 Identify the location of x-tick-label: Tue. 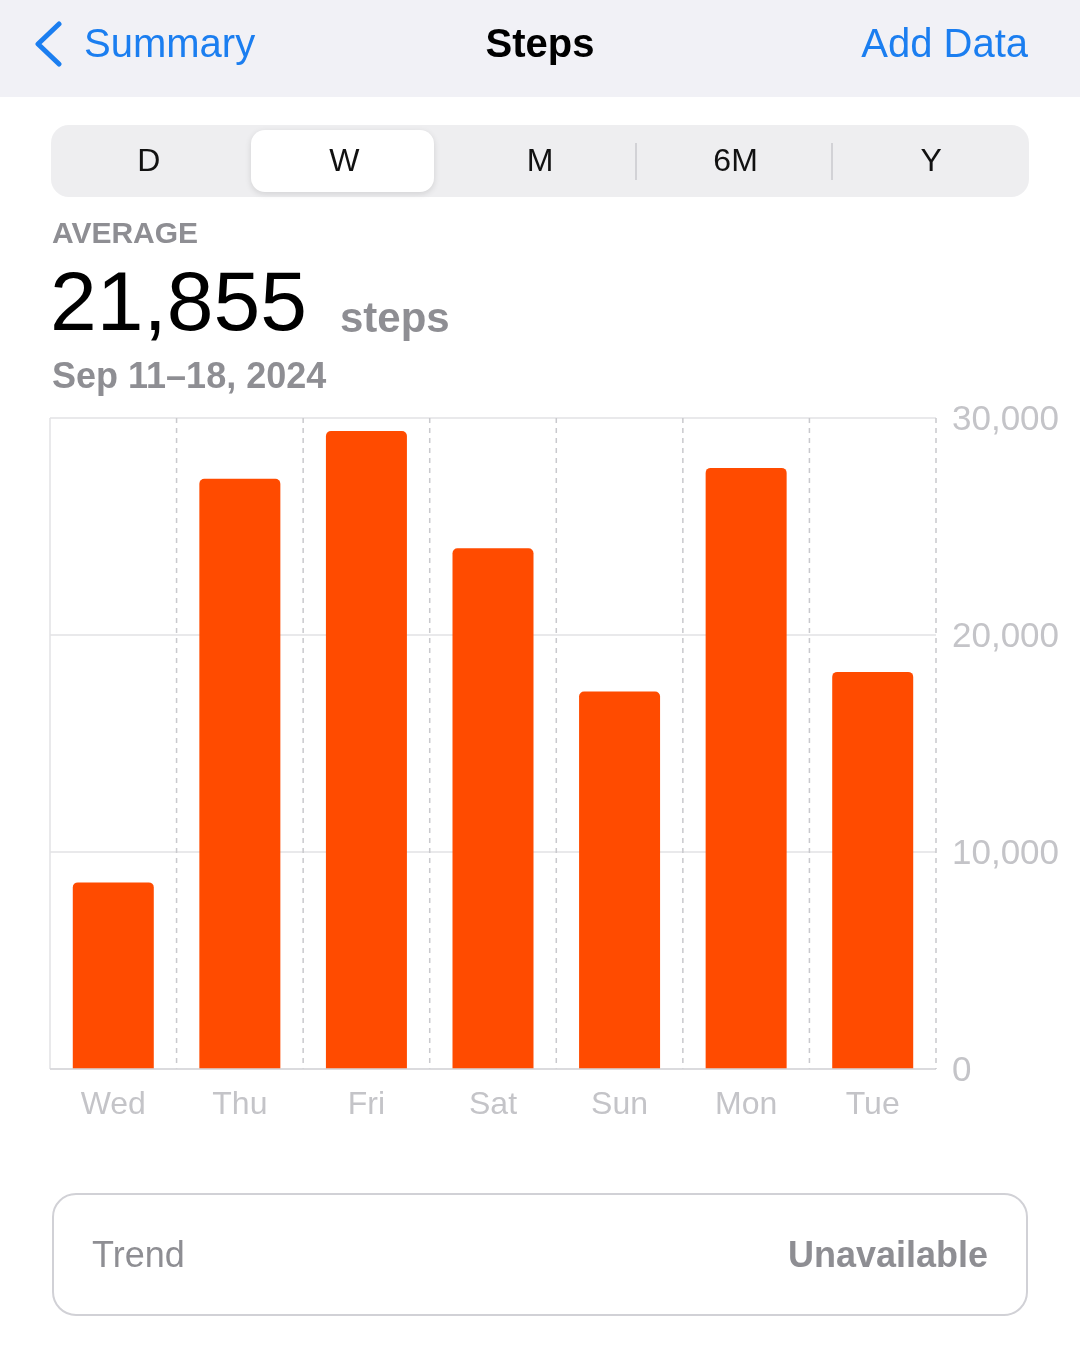
(872, 1102).